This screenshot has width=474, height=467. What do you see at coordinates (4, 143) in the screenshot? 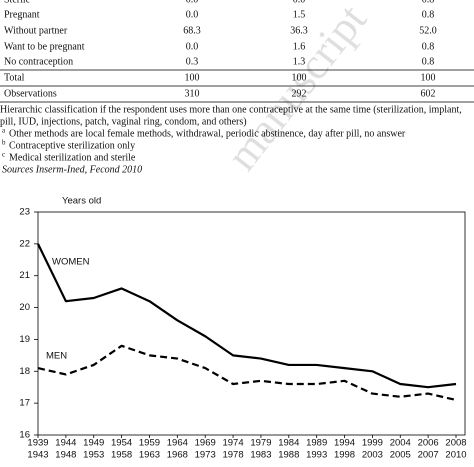
I see `note-marker: b` at bounding box center [4, 143].